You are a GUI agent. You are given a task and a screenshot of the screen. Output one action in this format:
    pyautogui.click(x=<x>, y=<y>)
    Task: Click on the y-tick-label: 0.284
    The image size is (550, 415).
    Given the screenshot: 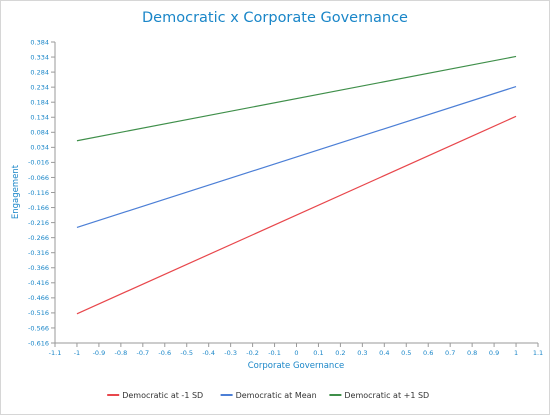 What is the action you would take?
    pyautogui.click(x=39, y=72)
    